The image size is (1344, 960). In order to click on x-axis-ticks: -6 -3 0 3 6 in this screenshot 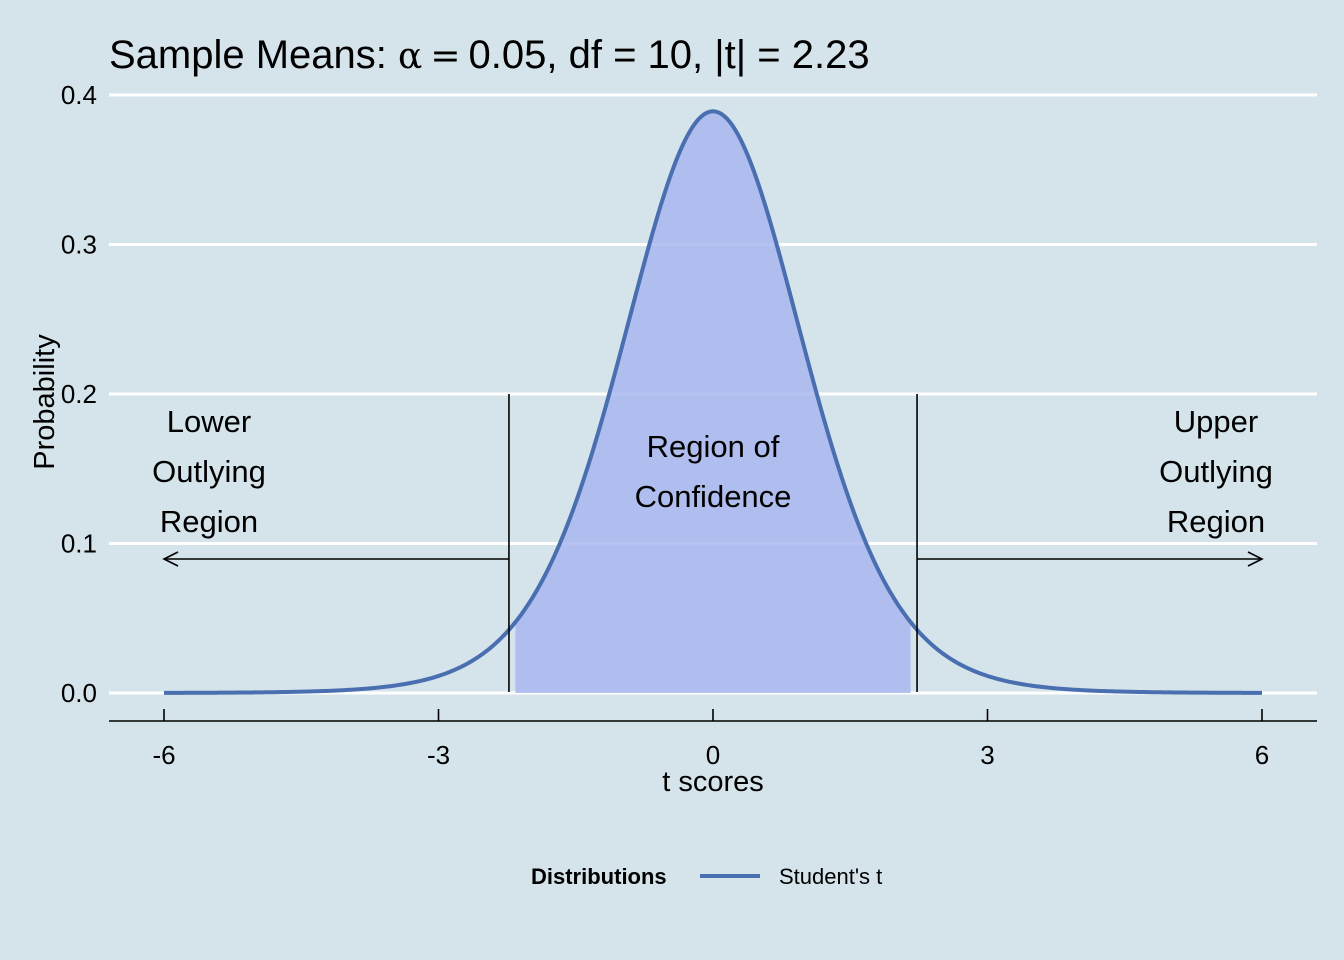, I will do `click(710, 739)`.